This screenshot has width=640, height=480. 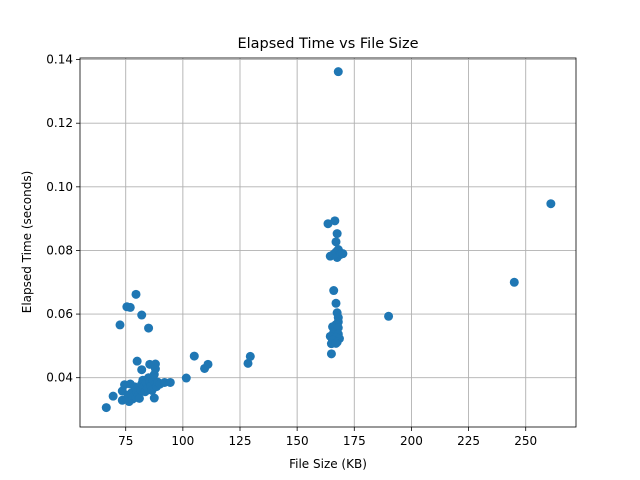 I want to click on y-tick-label: 0.14, so click(x=59, y=60).